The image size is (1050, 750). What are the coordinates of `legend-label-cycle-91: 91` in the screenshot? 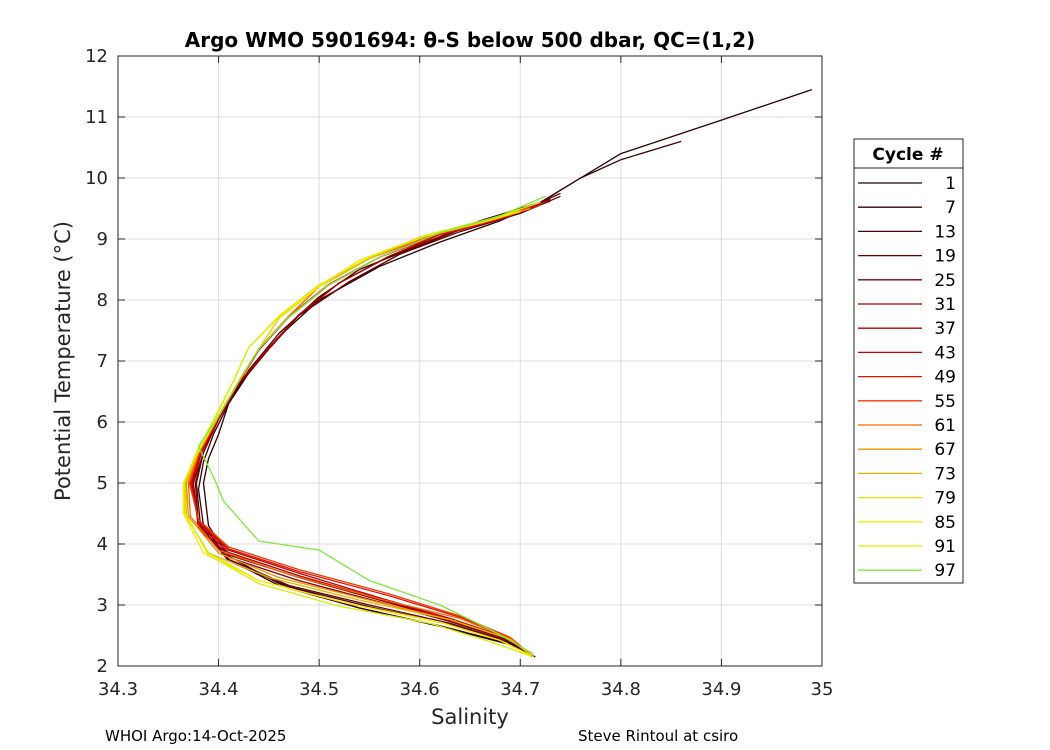 It's located at (945, 547).